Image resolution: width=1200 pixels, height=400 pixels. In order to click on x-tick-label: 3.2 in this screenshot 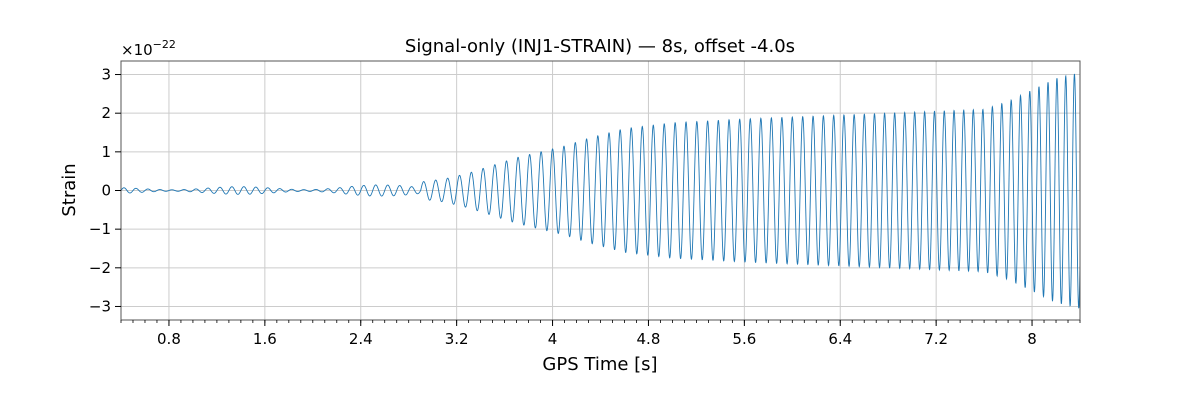, I will do `click(457, 339)`.